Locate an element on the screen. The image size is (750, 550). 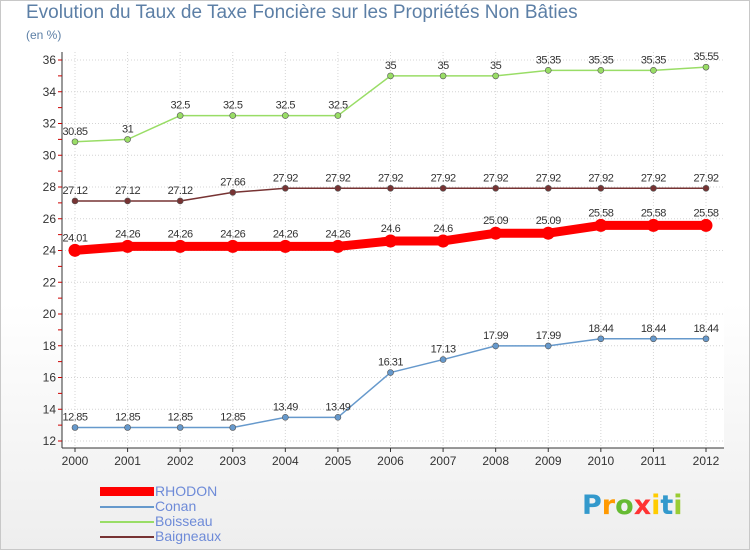
x-tick-label: 2010 is located at coordinates (600, 461).